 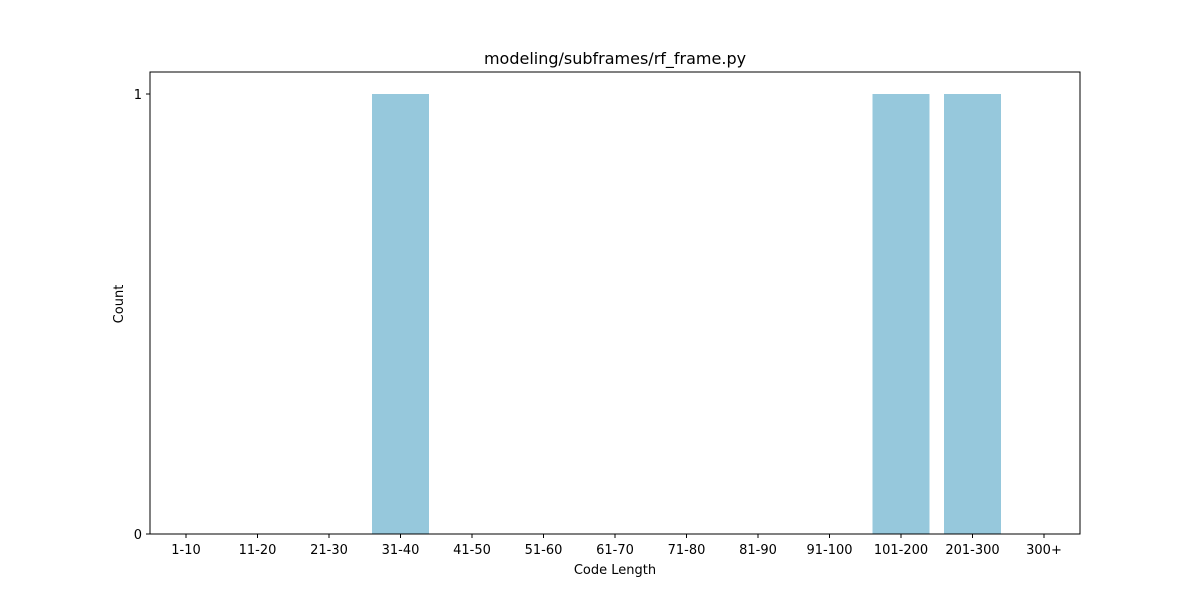 What do you see at coordinates (138, 95) in the screenshot?
I see `y-tick-label: 1` at bounding box center [138, 95].